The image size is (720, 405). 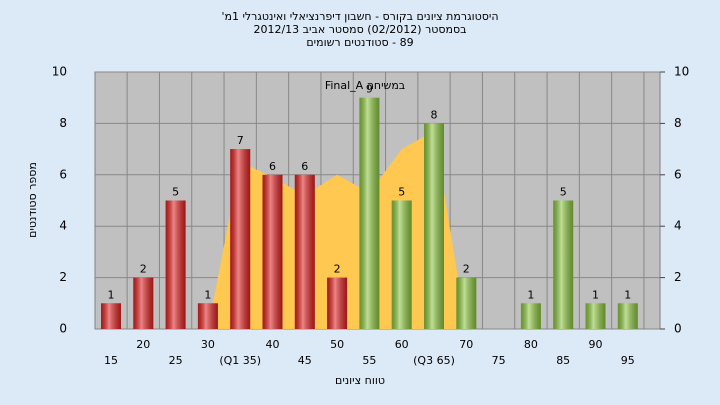 I want to click on y-tick-label: 4, so click(x=63, y=226).